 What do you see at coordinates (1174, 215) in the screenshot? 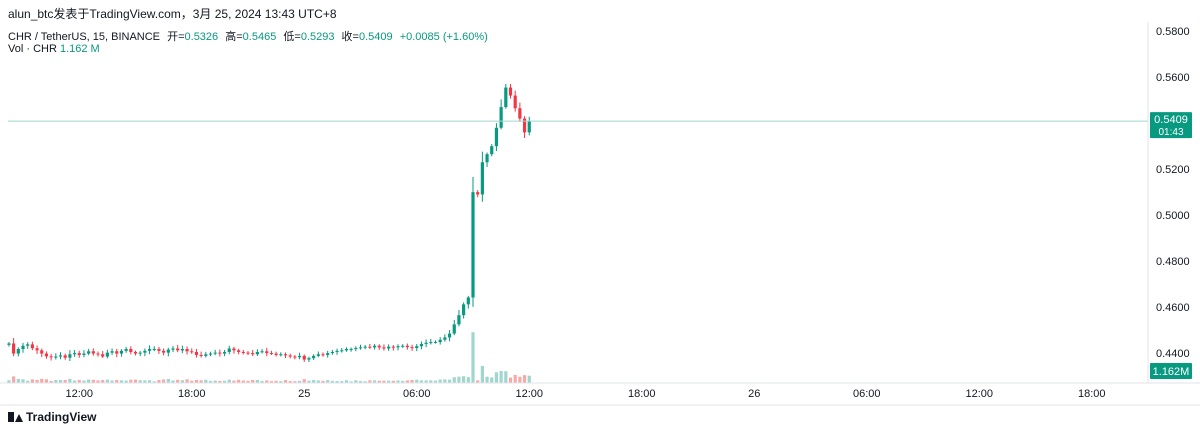
I see `price-axis-panel` at bounding box center [1174, 215].